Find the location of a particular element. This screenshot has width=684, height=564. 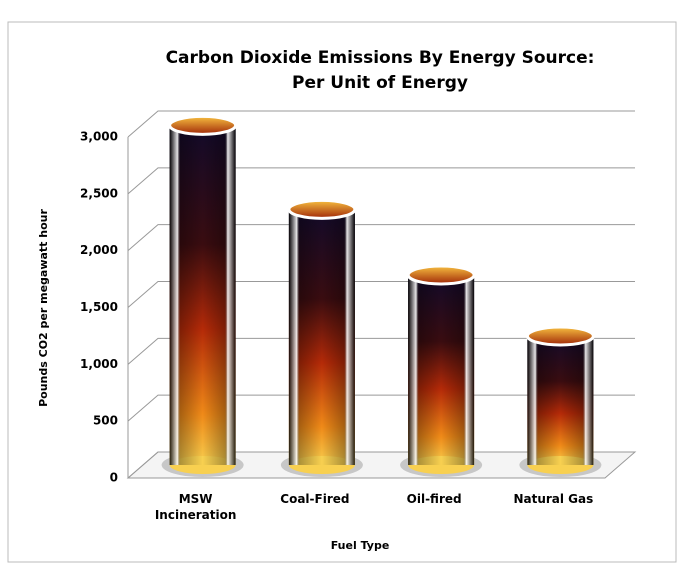

x-axis-title: Fuel Type is located at coordinates (360, 545).